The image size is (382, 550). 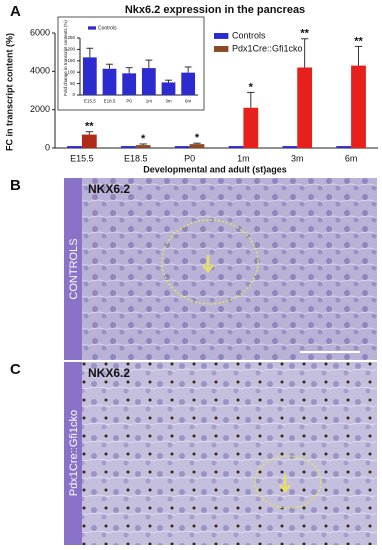 What do you see at coordinates (15, 185) in the screenshot?
I see `panel-letter: B` at bounding box center [15, 185].